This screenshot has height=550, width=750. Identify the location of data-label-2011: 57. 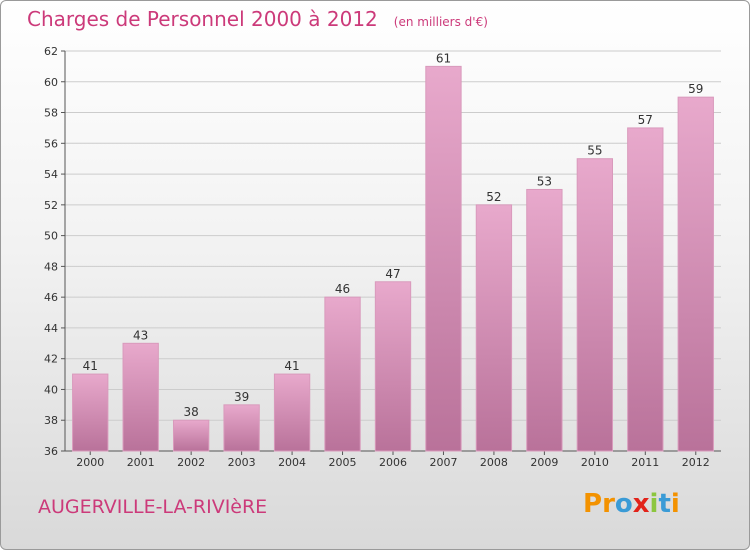
(645, 120).